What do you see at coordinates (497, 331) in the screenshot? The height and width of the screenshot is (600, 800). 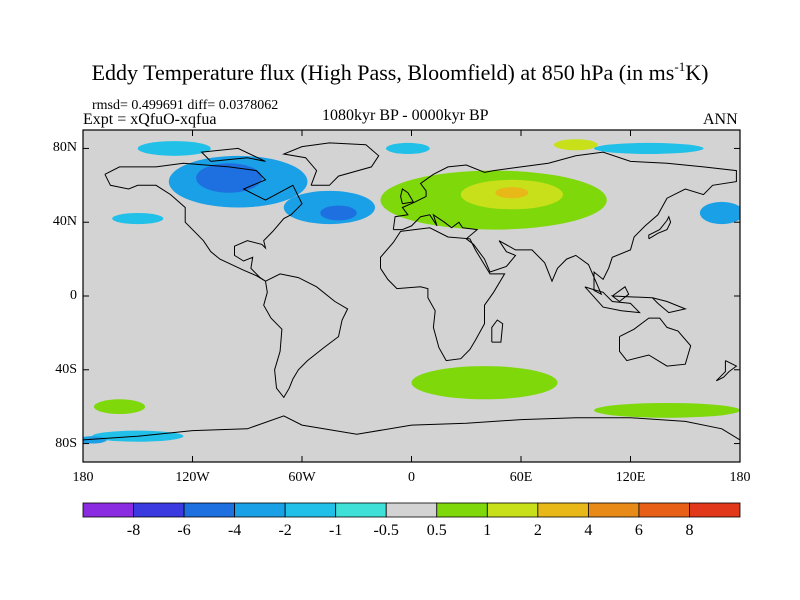 I see `coastline-madagascar` at bounding box center [497, 331].